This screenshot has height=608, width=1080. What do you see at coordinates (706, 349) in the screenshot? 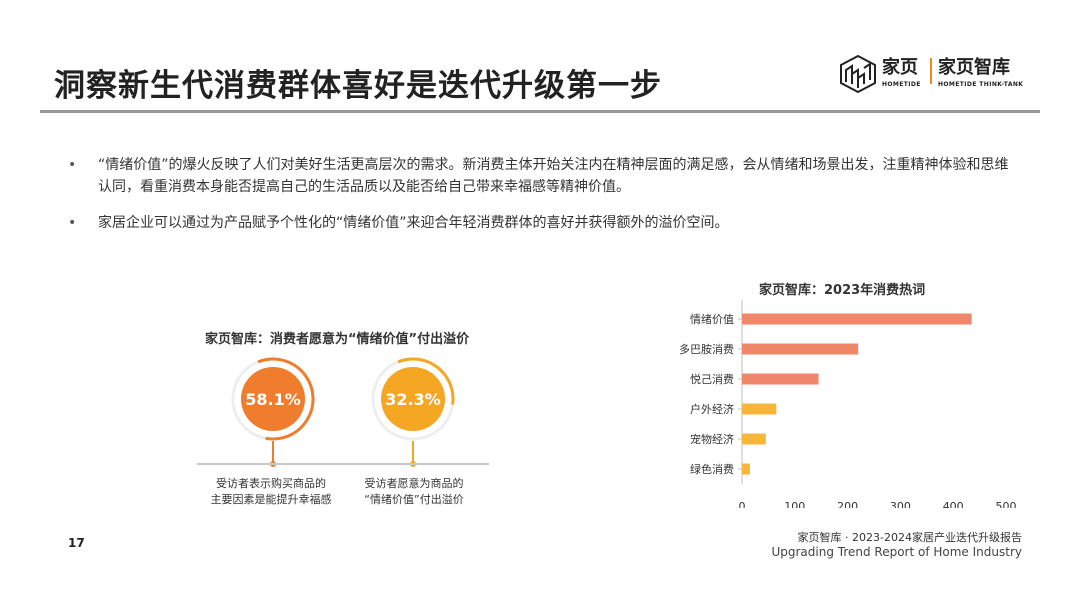
I see `category-label: 多巴胺消费` at bounding box center [706, 349].